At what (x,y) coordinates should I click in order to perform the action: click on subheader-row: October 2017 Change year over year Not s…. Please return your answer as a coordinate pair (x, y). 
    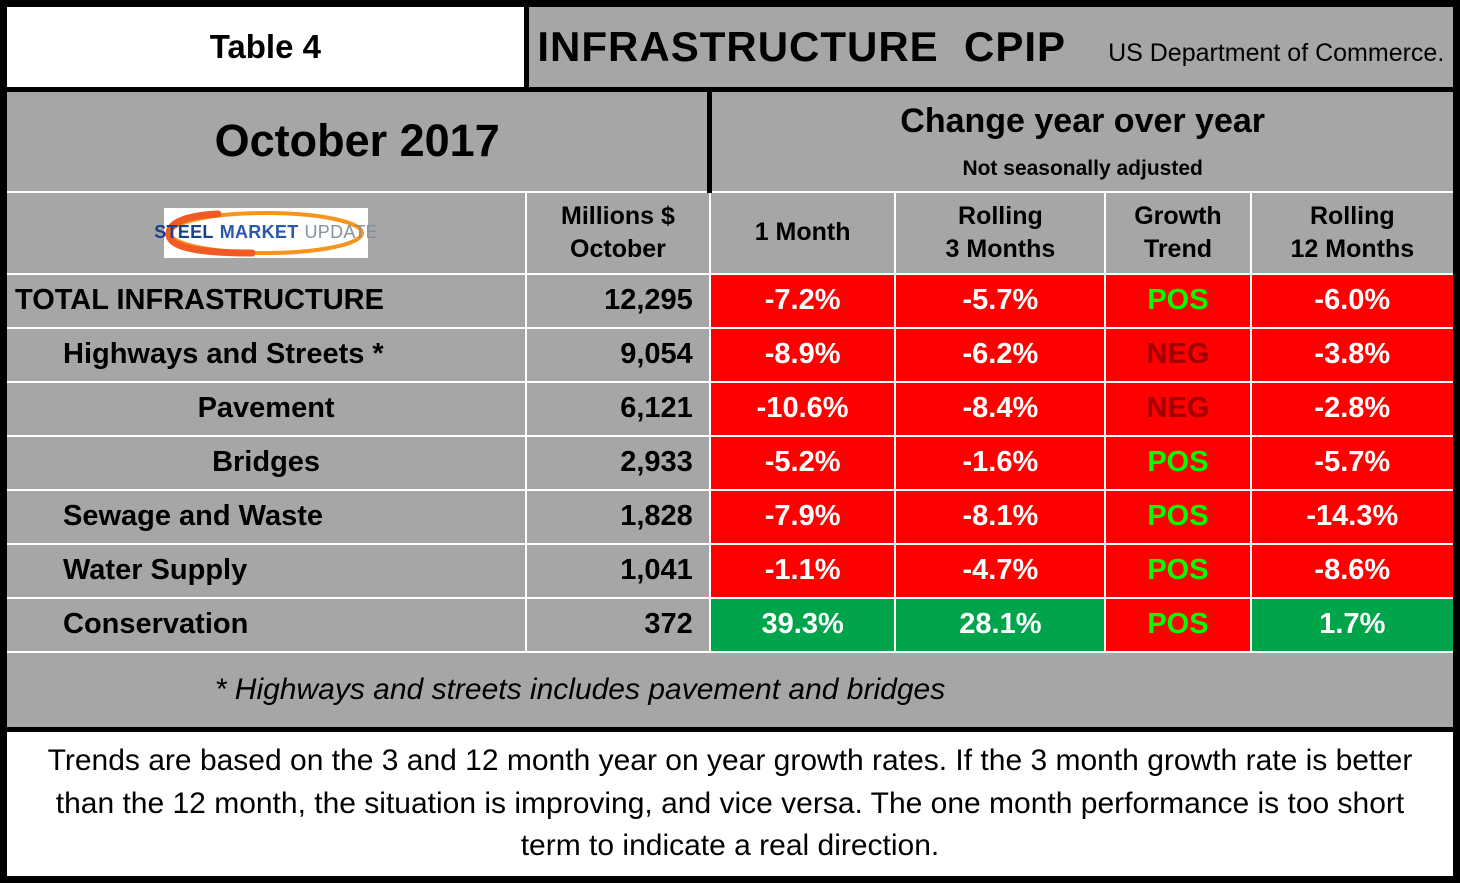
    Looking at the image, I should click on (730, 140).